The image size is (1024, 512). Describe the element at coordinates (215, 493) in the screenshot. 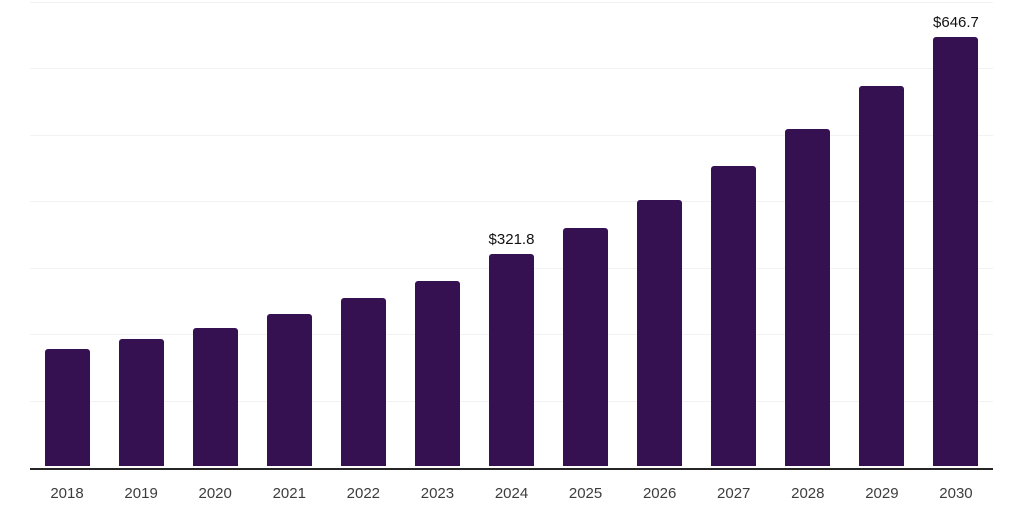

I see `x-tick-2020: 2020` at that location.